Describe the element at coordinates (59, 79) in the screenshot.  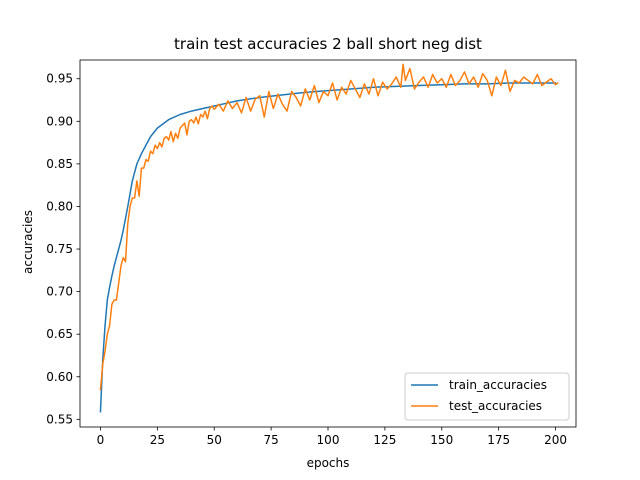
I see `y-tick-label: 0.95` at that location.